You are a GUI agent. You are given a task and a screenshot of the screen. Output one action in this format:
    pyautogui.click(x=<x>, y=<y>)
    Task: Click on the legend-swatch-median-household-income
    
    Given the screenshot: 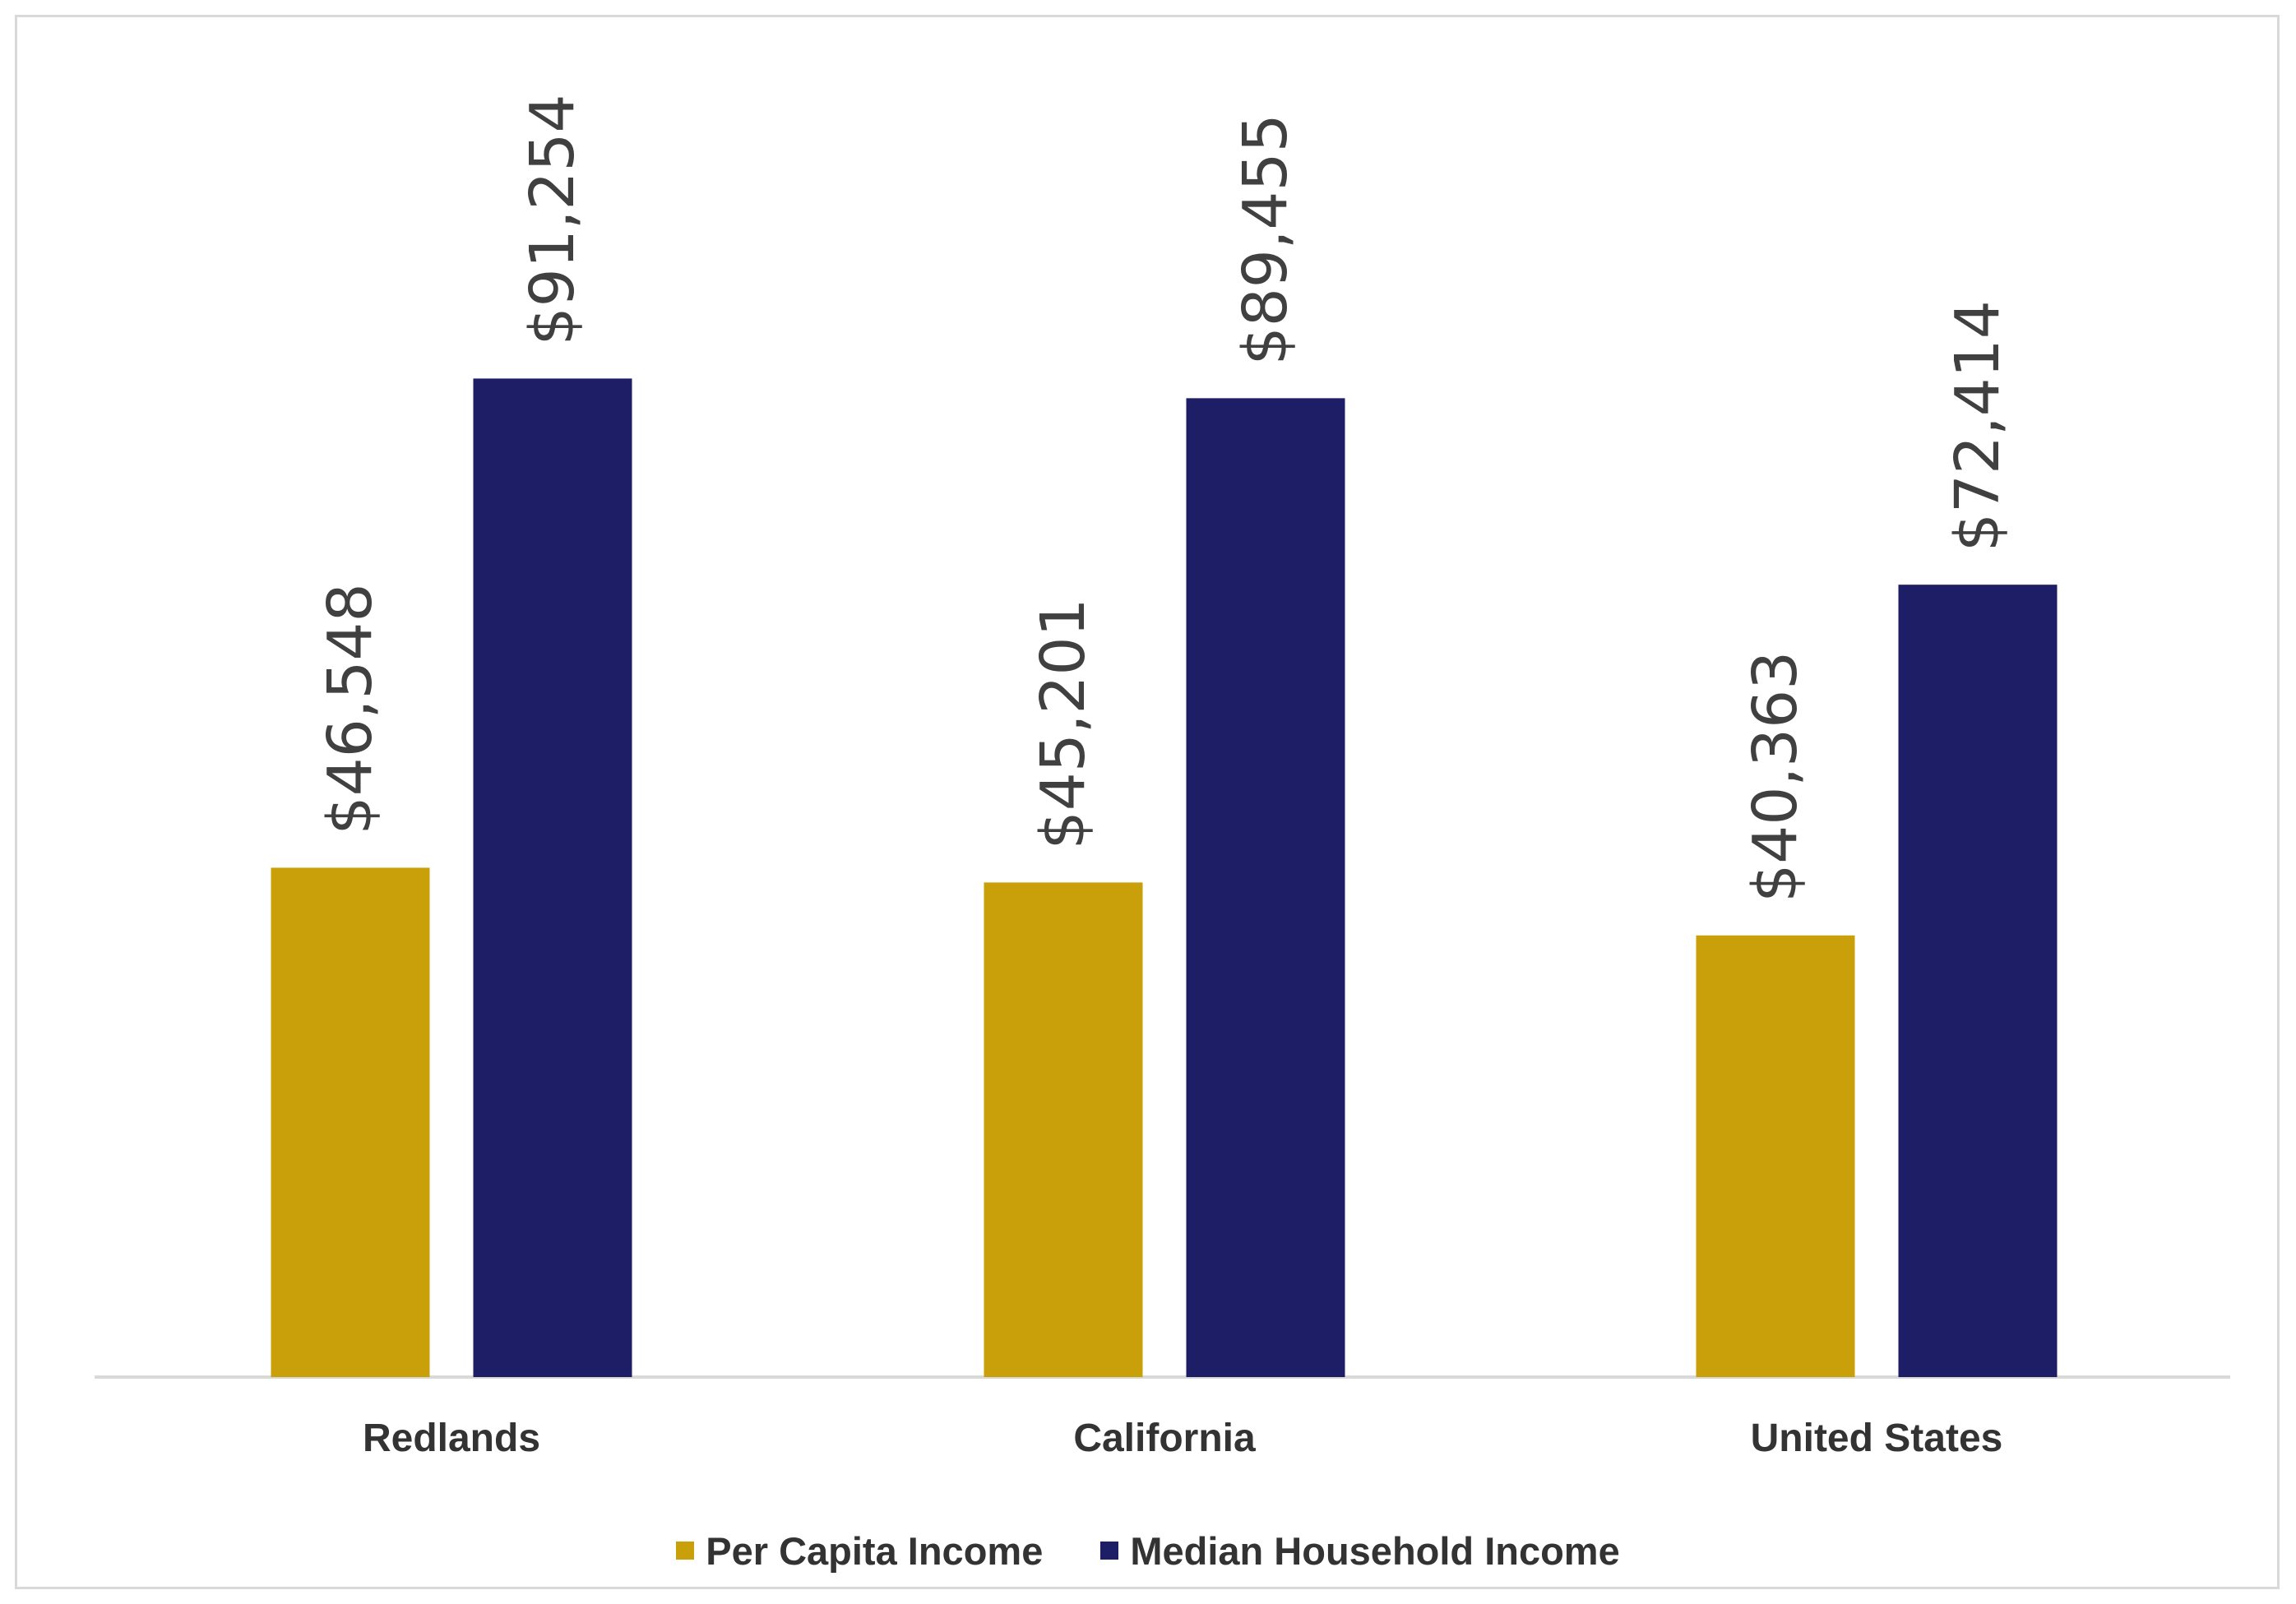 What is the action you would take?
    pyautogui.click(x=1109, y=1551)
    